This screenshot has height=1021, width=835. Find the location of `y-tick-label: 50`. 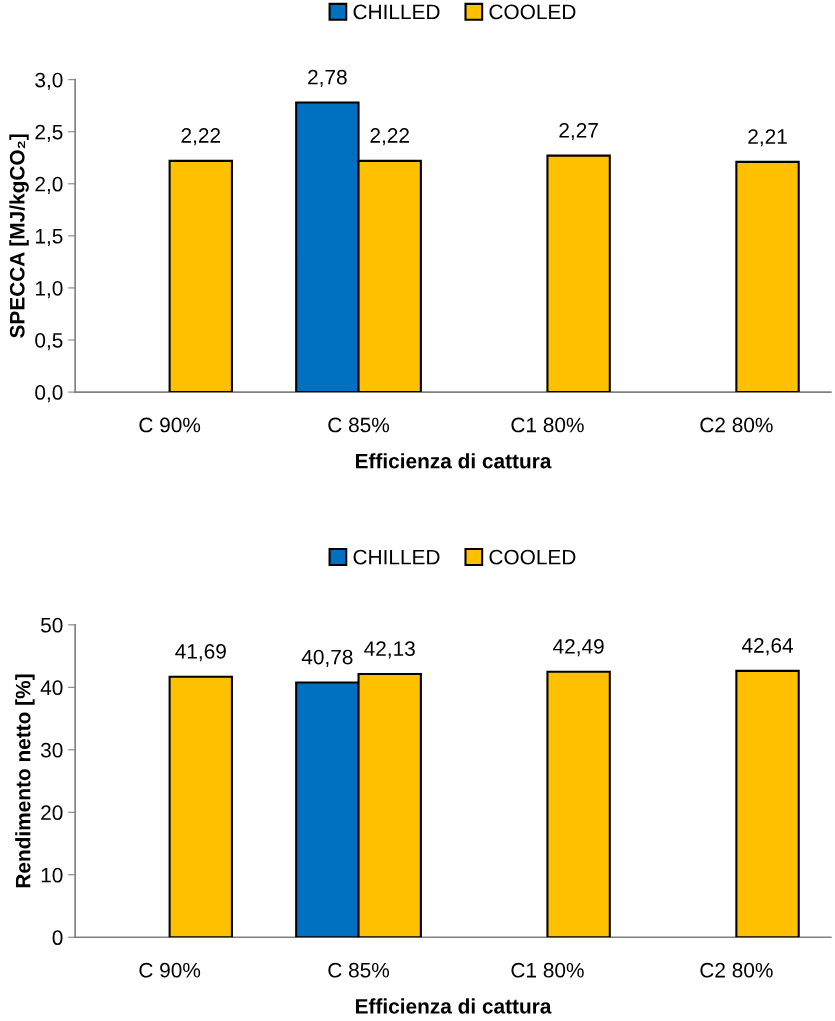

y-tick-label: 50 is located at coordinates (52, 625).